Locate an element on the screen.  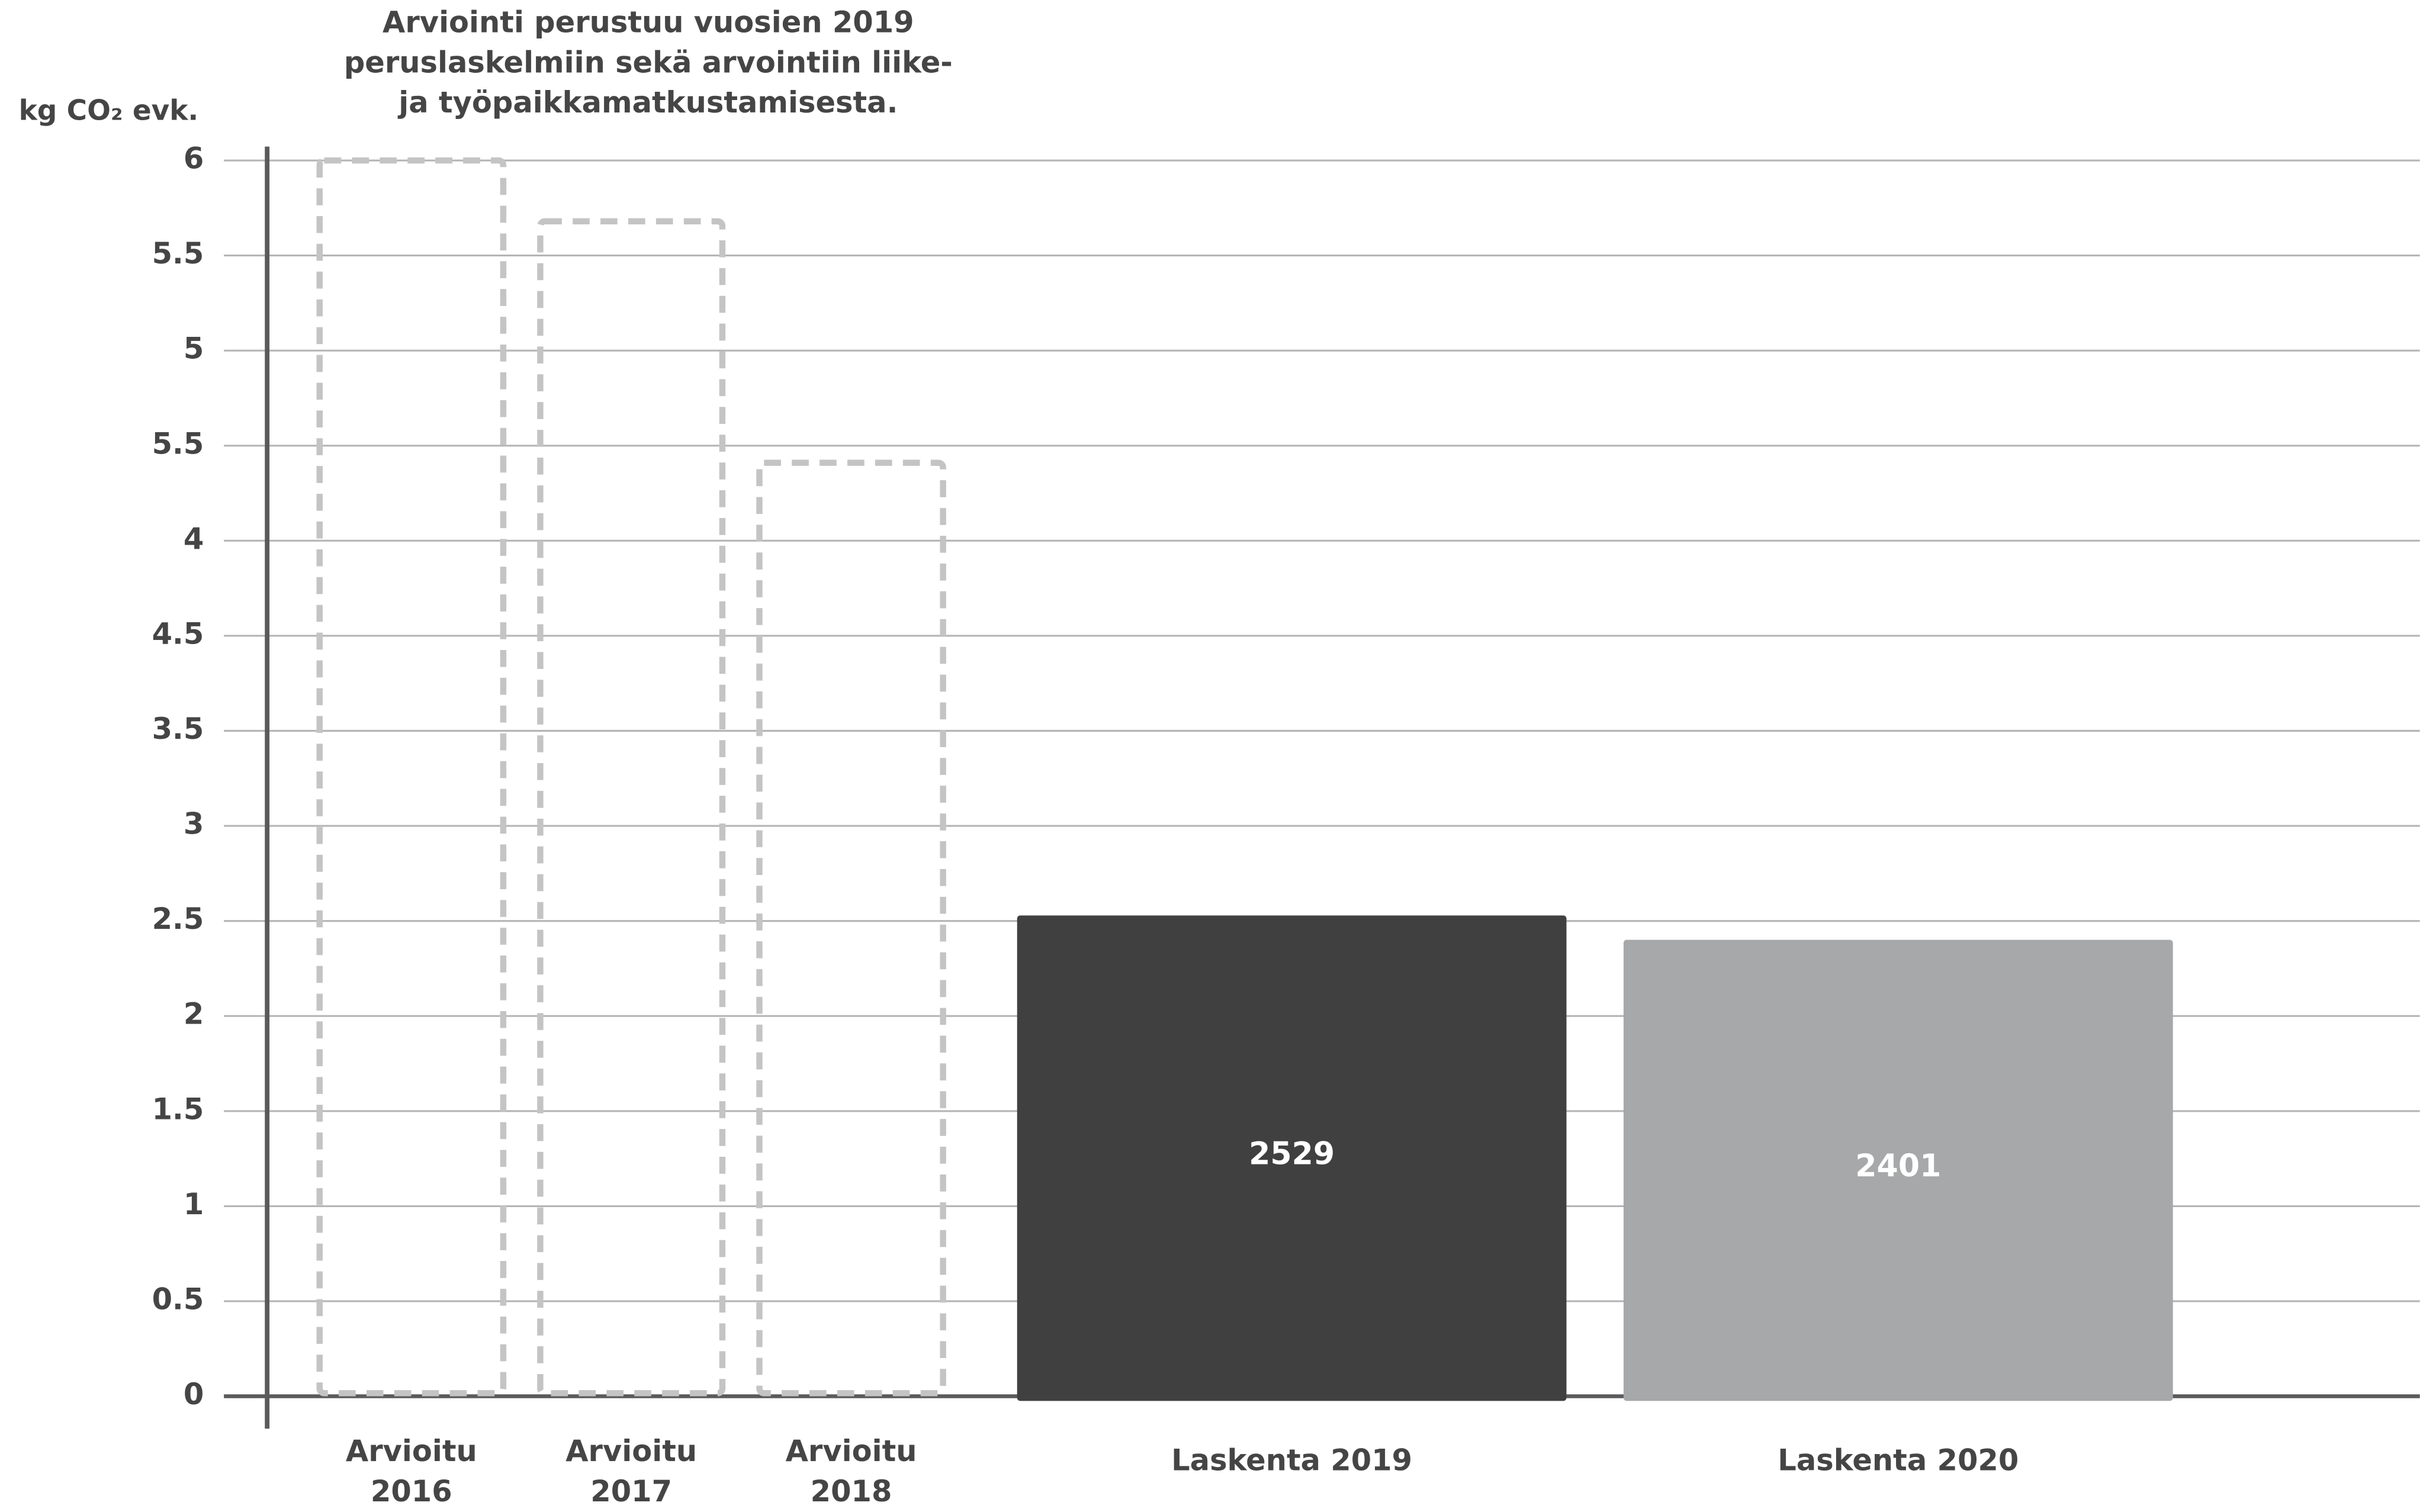
value-label: 2401 is located at coordinates (1898, 1166).